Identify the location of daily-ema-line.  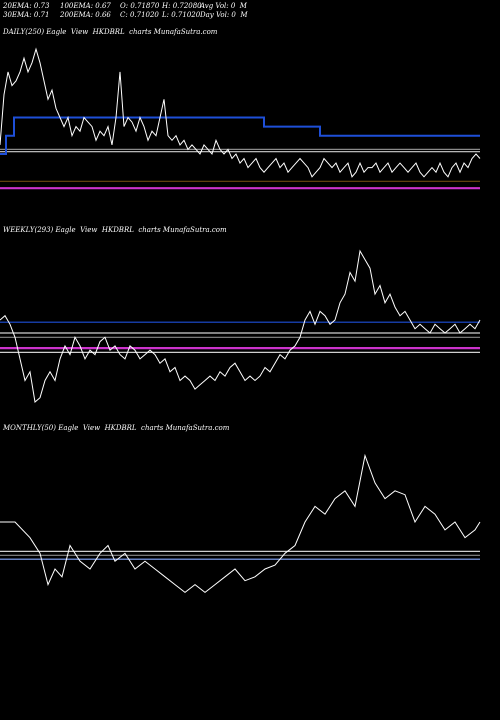
(240, 135).